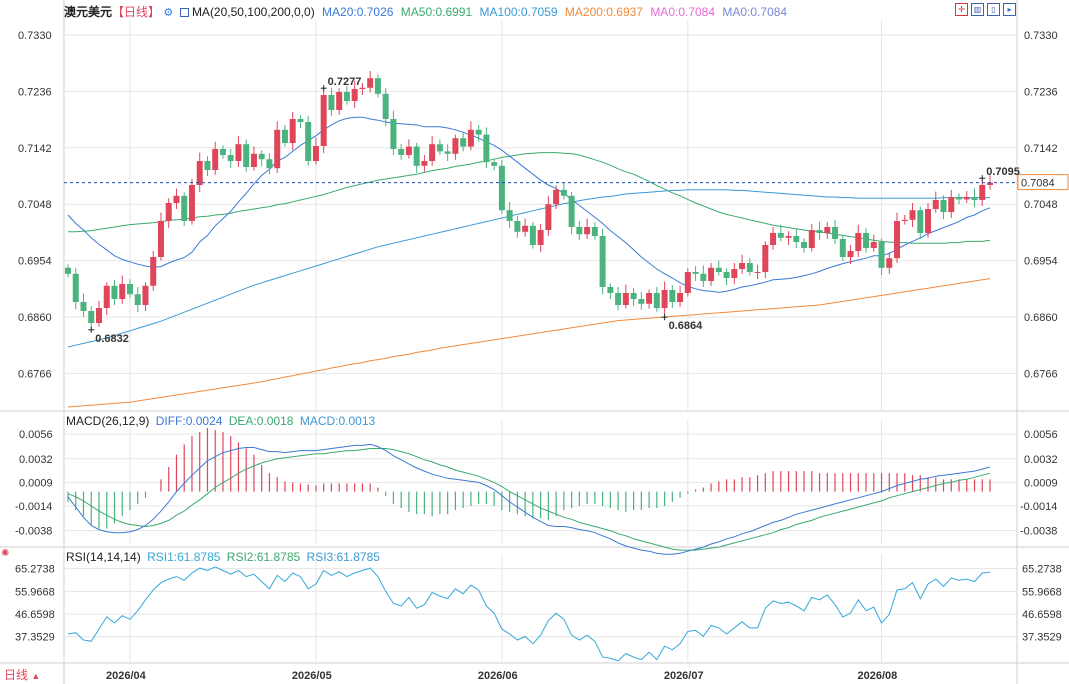  I want to click on macd-tick-label-left: 0.0009, so click(36, 483).